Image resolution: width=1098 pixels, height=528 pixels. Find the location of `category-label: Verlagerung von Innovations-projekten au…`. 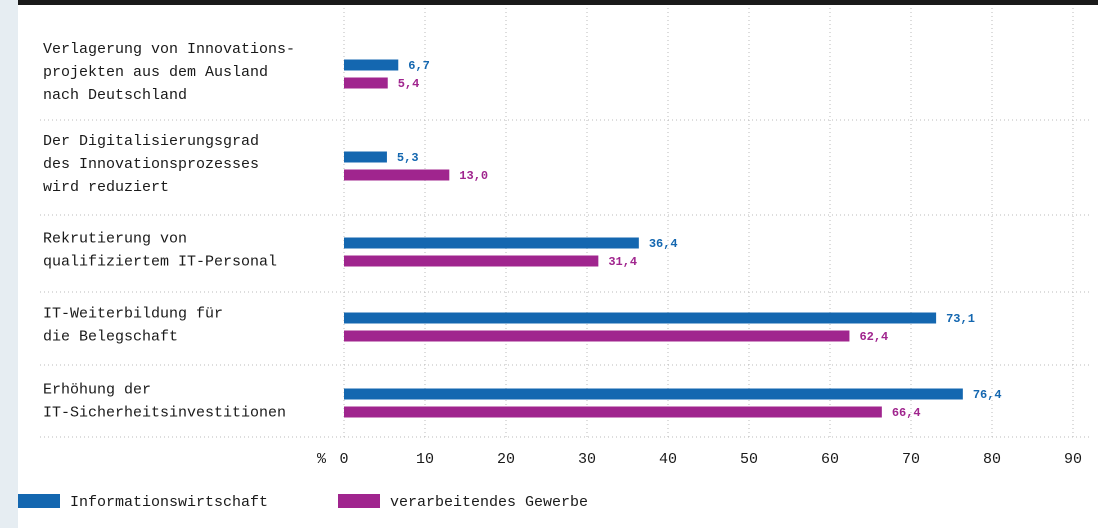

category-label: Verlagerung von Innovations-projekten au… is located at coordinates (169, 72).